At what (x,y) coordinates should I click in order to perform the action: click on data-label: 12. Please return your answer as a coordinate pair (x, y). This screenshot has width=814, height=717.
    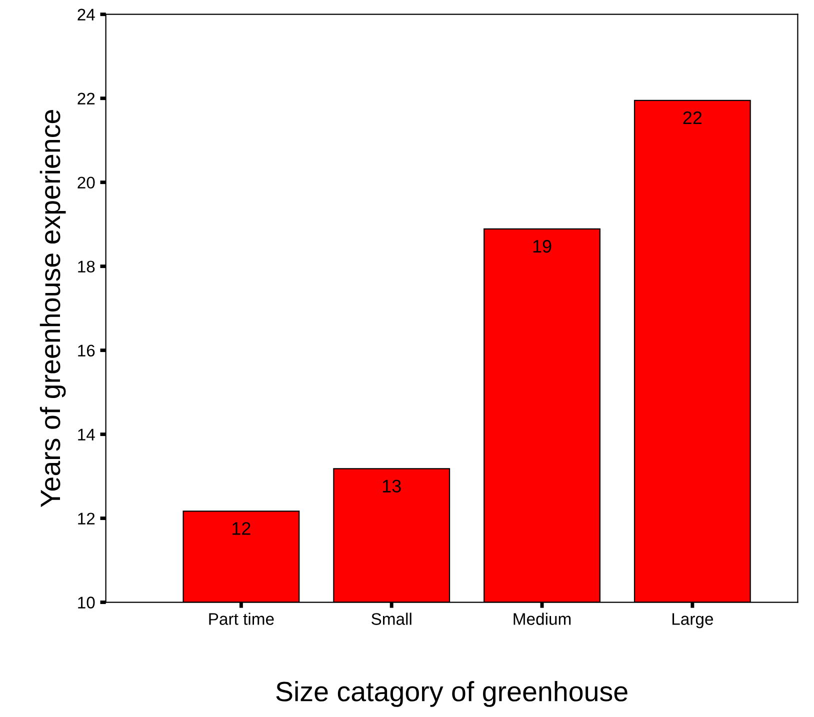
    Looking at the image, I should click on (241, 528).